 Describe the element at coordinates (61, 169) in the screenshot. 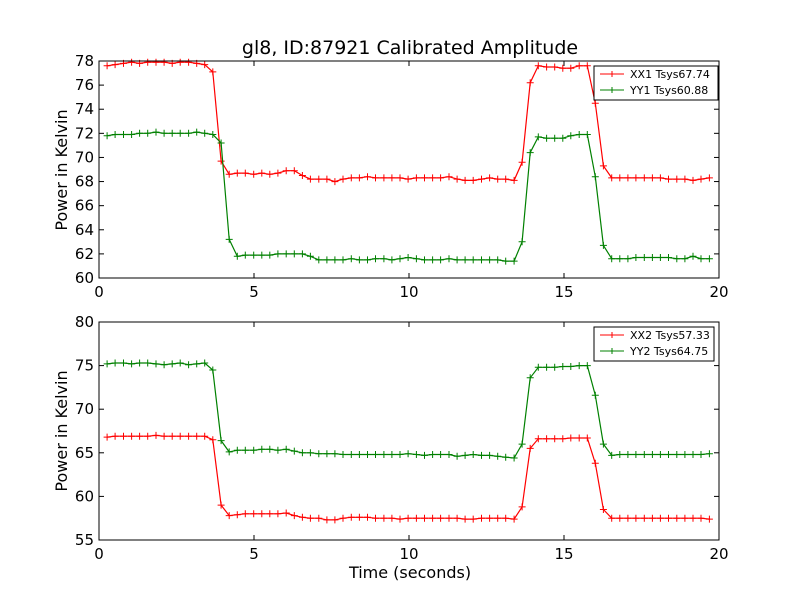

I see `top-ylabel: Power in Kelvin` at that location.